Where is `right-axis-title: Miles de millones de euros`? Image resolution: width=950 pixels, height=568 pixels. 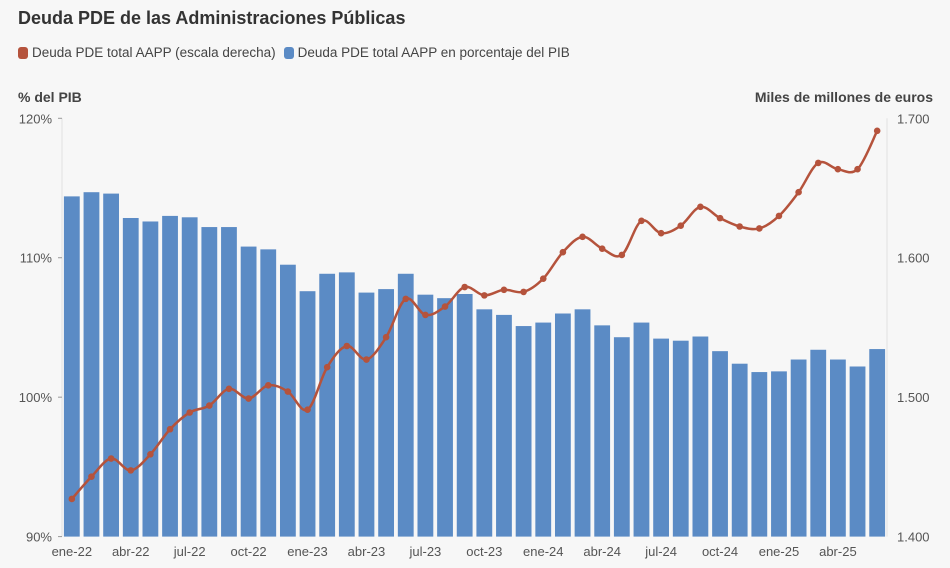 right-axis-title: Miles de millones de euros is located at coordinates (843, 97).